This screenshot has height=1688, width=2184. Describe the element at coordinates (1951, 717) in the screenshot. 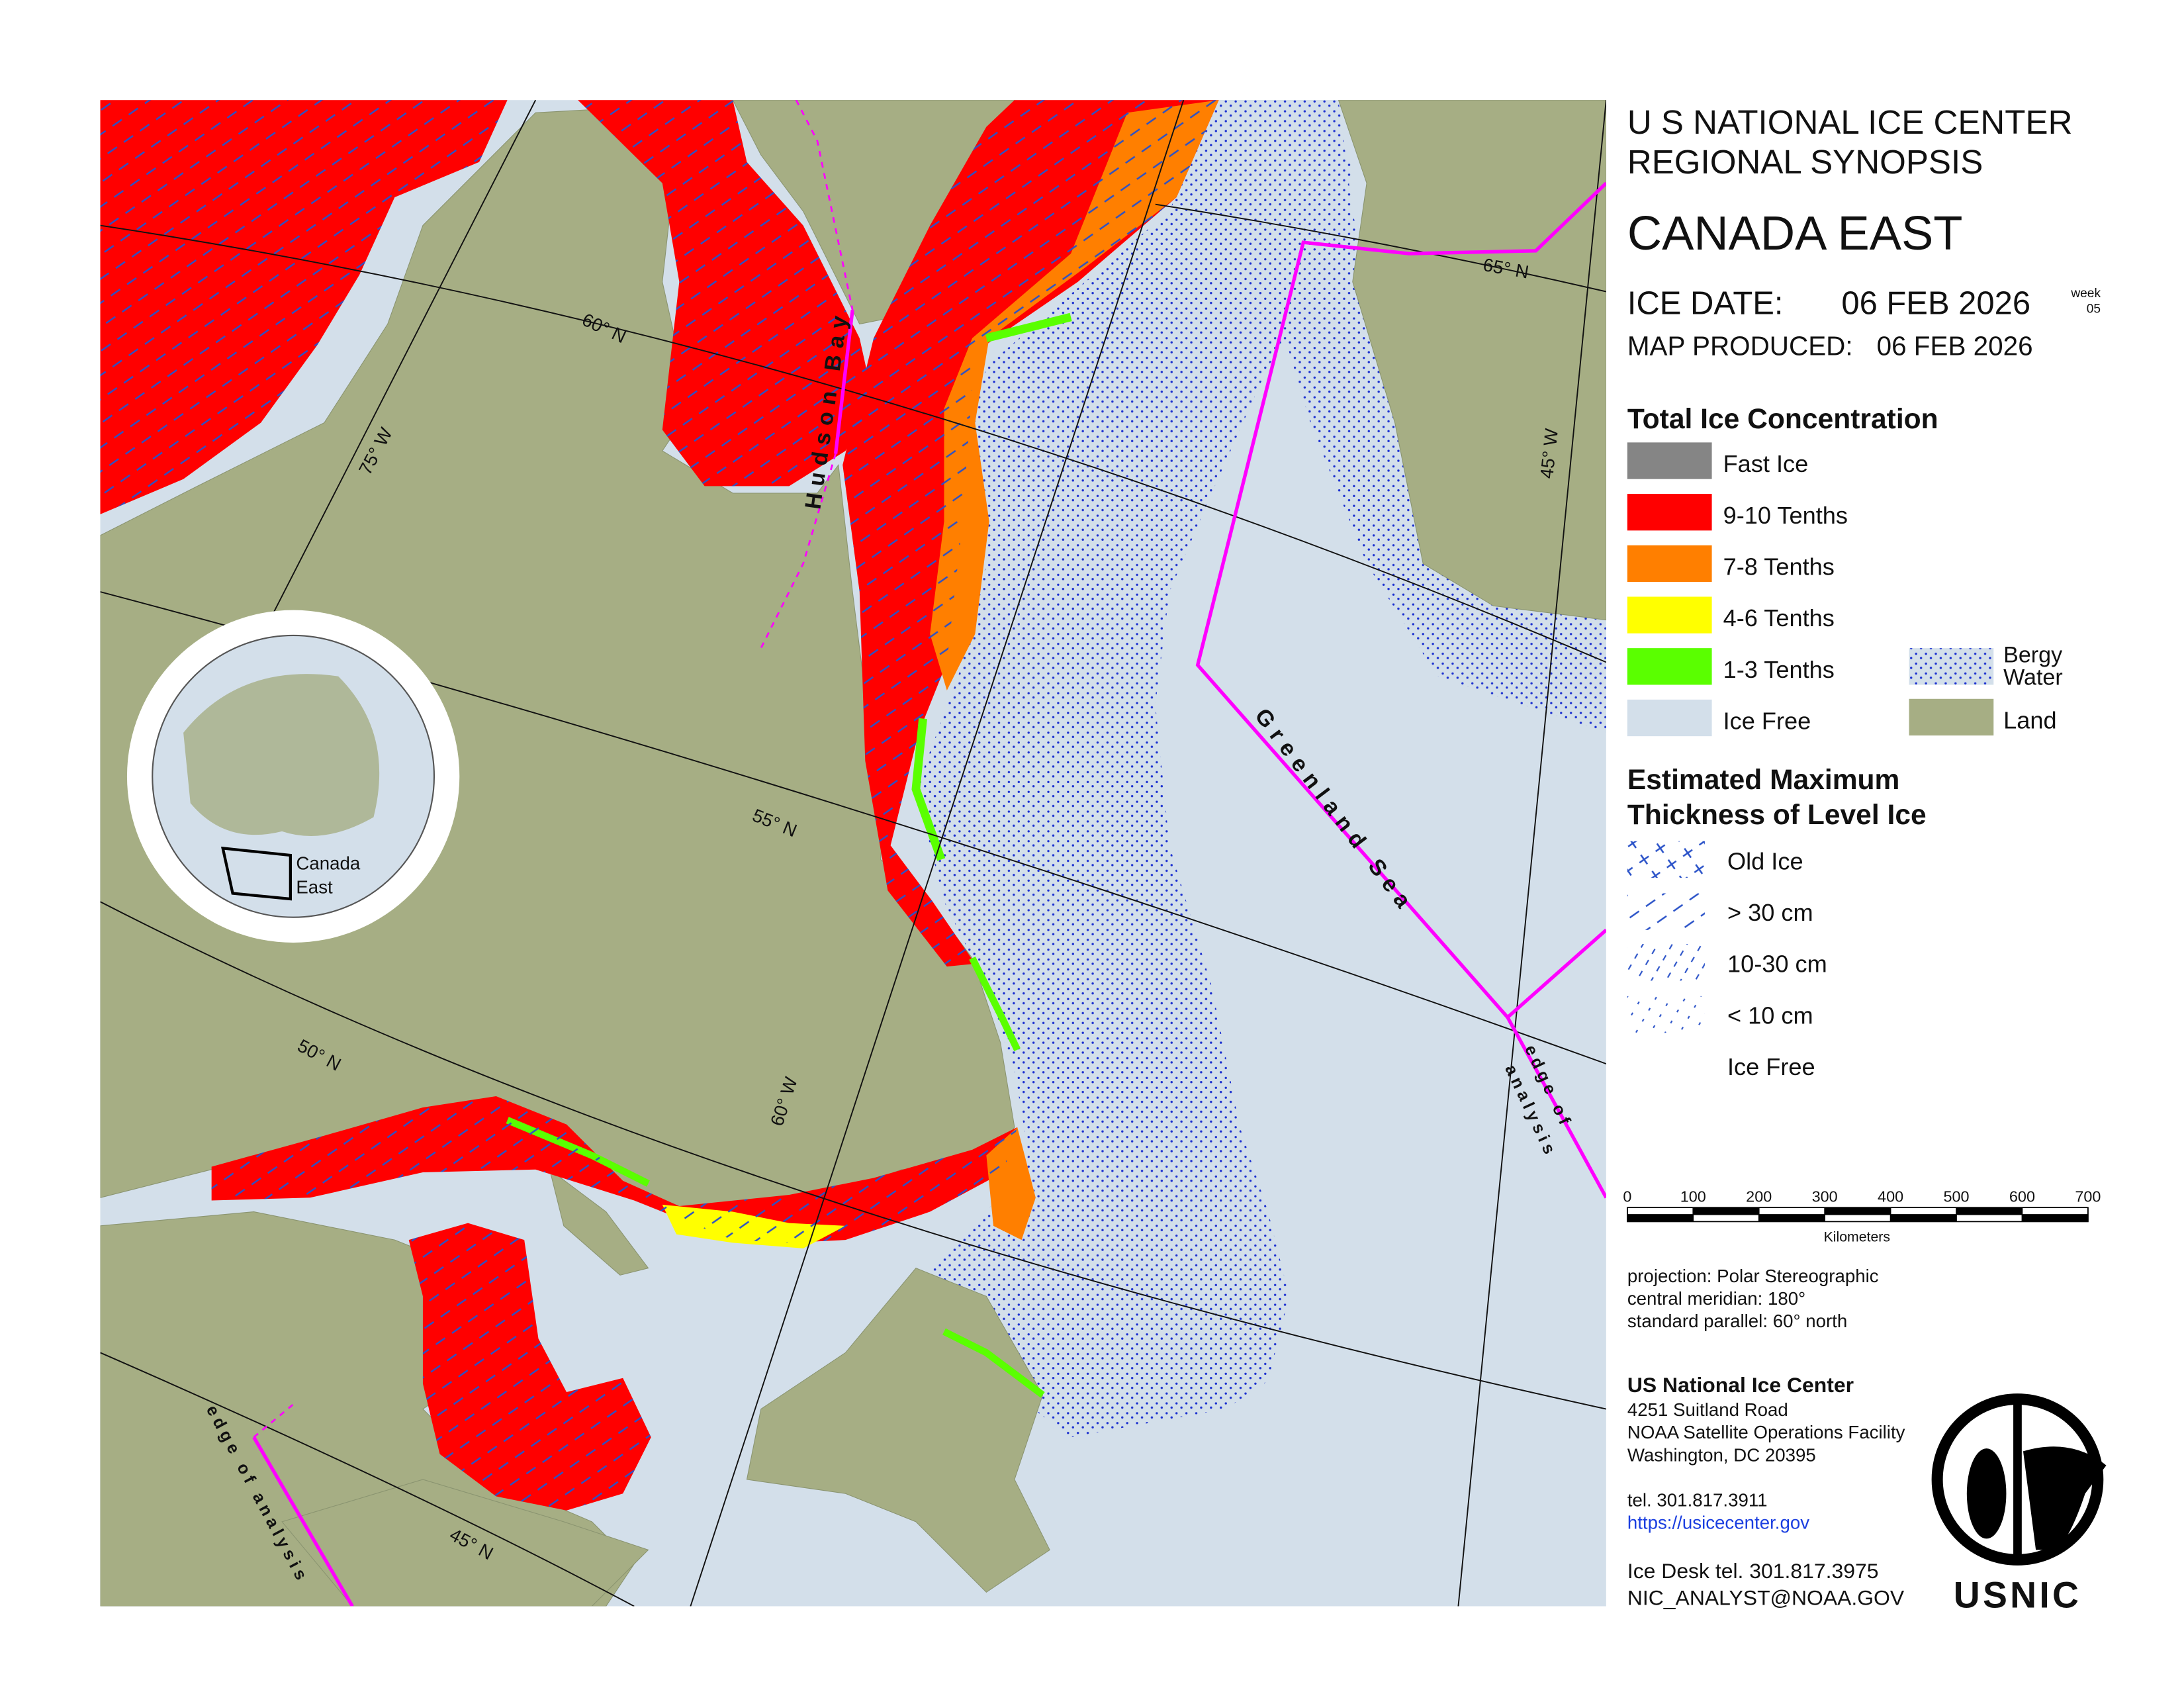

I see `land-swatch` at that location.